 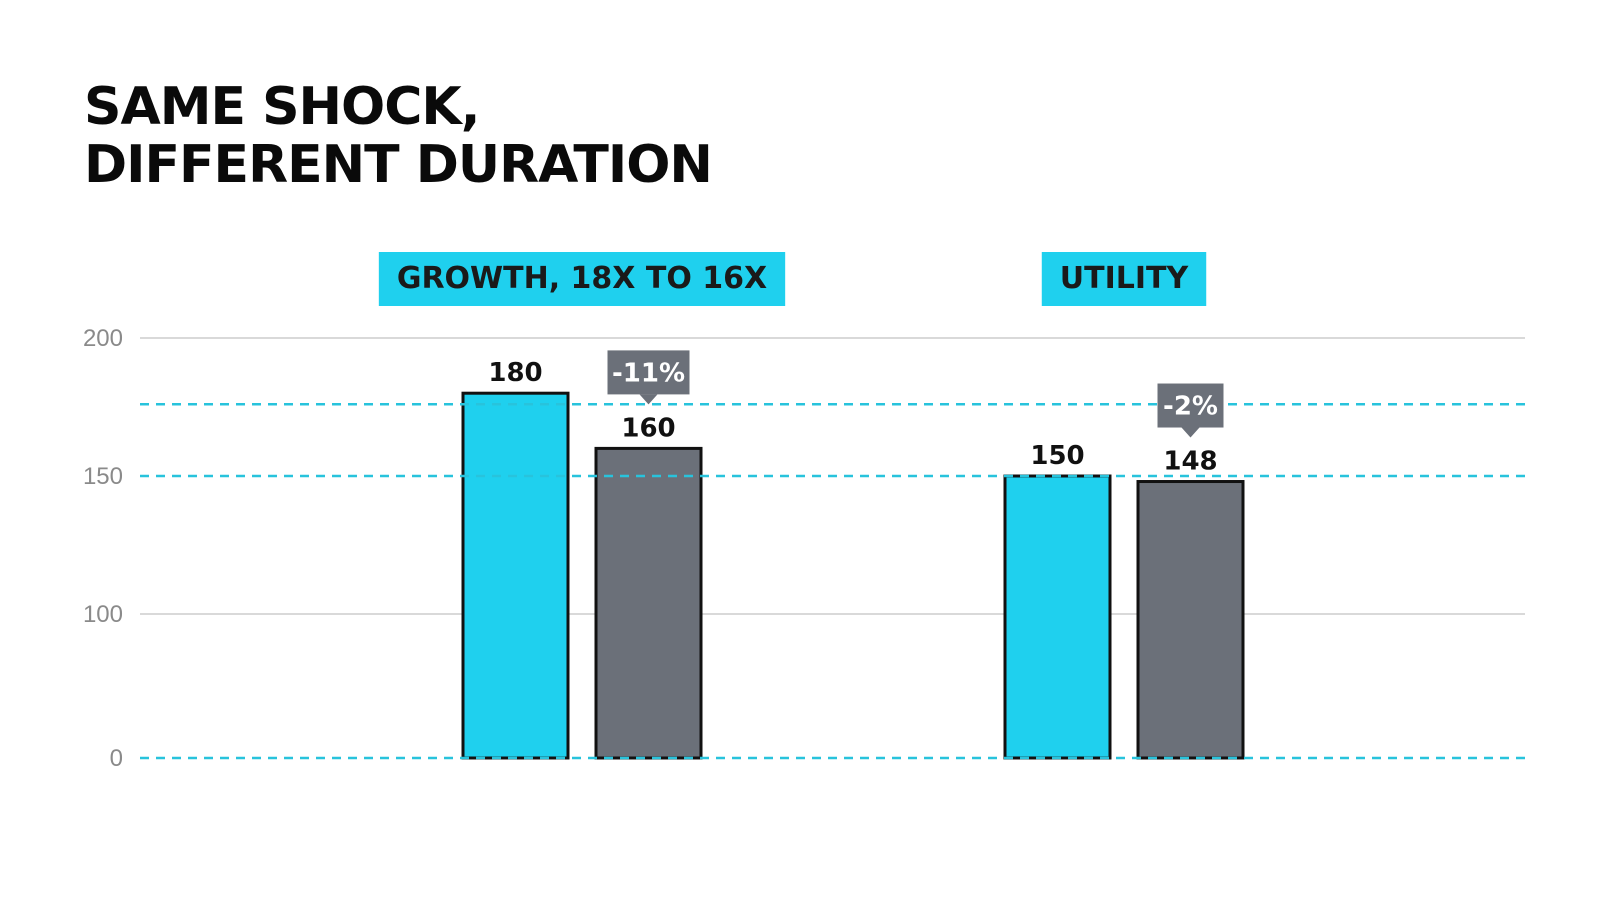 What do you see at coordinates (1190, 462) in the screenshot?
I see `value-label: 148` at bounding box center [1190, 462].